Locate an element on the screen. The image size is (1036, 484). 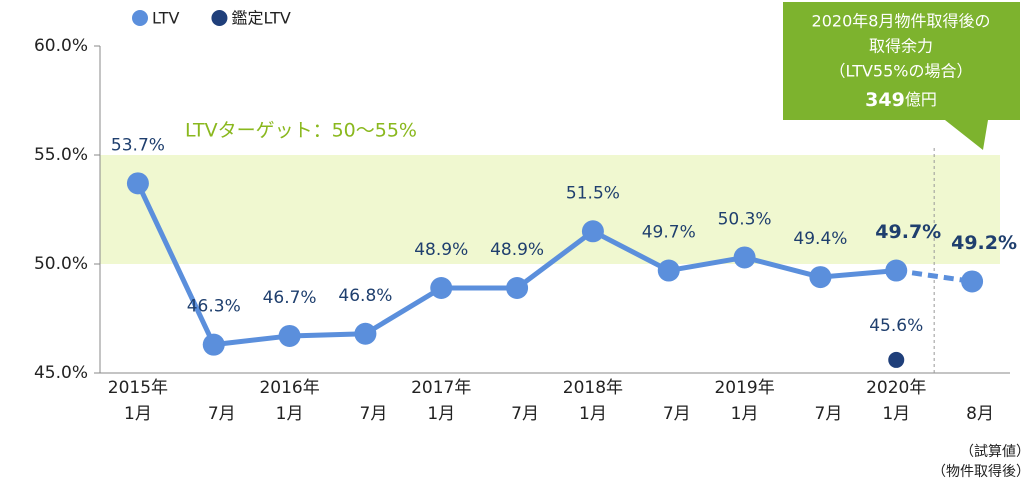
value-label: 46.7% is located at coordinates (290, 298).